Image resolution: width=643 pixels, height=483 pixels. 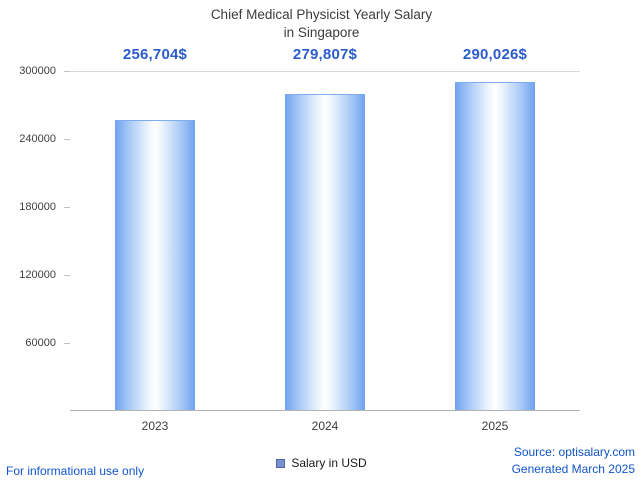 I want to click on y-tick-label: 60000, so click(x=40, y=343).